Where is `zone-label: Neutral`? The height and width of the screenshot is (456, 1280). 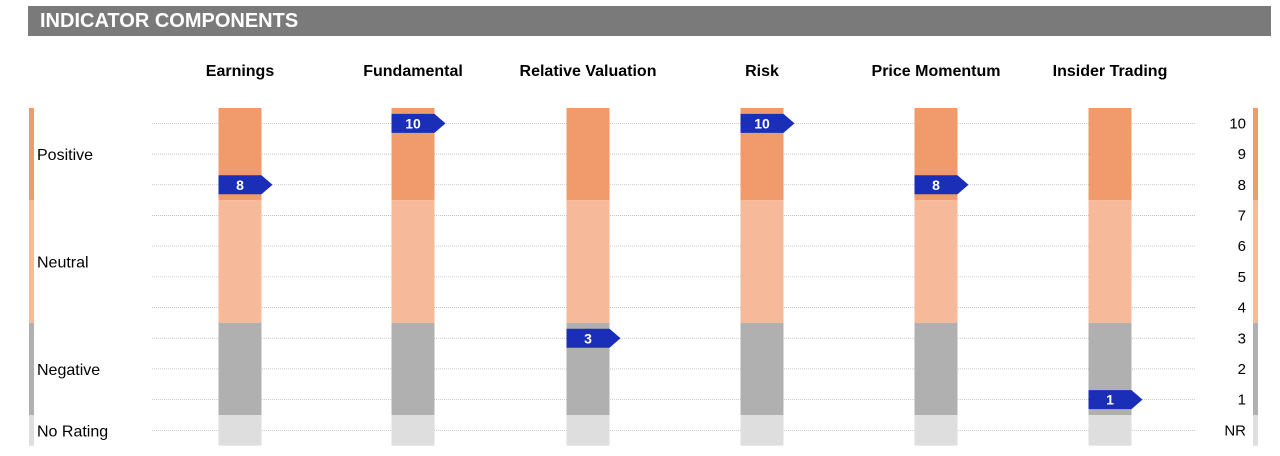
zone-label: Neutral is located at coordinates (63, 263).